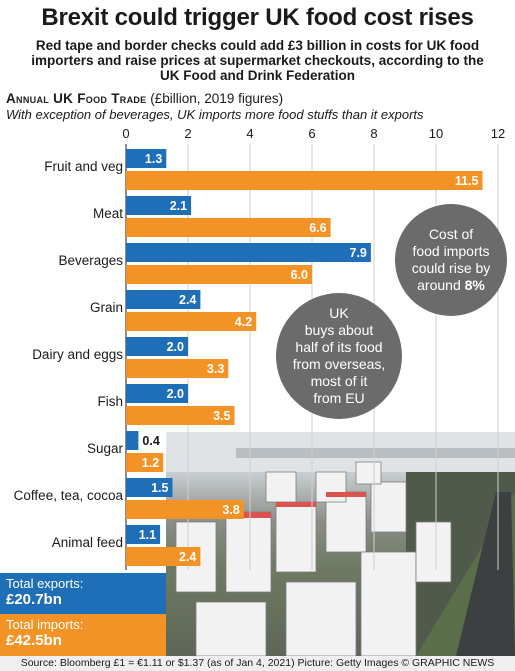 This screenshot has height=671, width=515. I want to click on total-exports-label: Total exports:, so click(45, 583).